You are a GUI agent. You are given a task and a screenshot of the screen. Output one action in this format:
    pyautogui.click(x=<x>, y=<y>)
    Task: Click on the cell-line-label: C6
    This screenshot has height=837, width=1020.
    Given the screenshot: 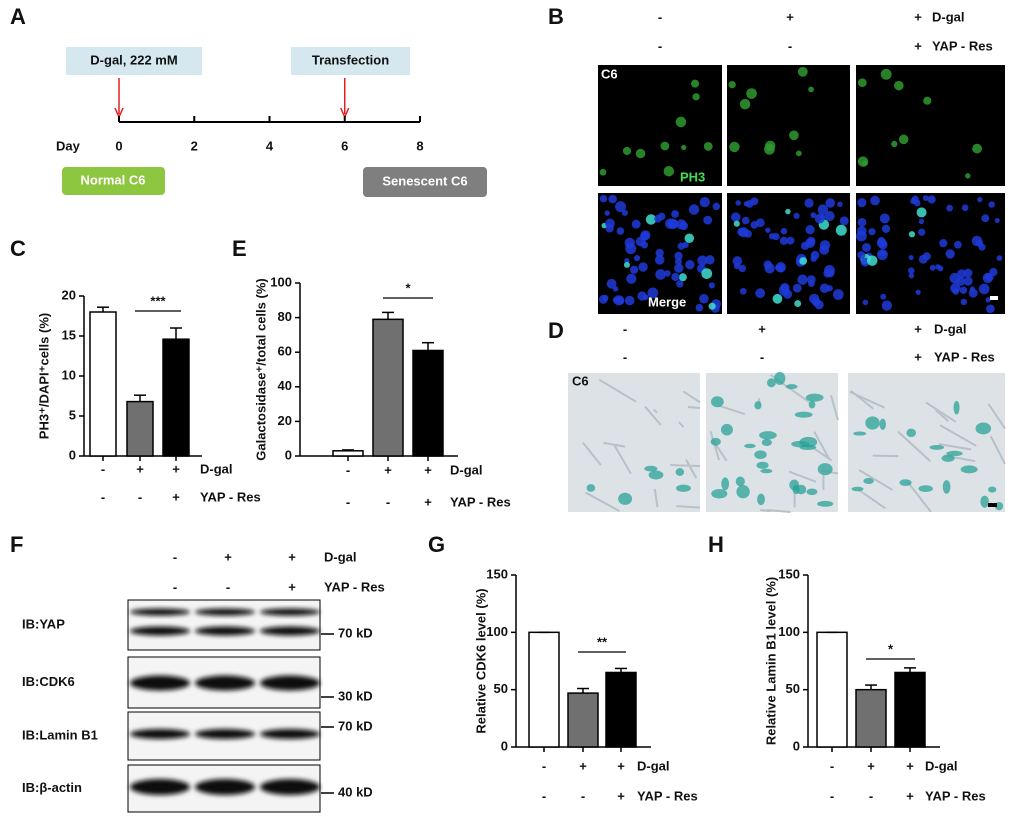 What is the action you would take?
    pyautogui.click(x=580, y=380)
    